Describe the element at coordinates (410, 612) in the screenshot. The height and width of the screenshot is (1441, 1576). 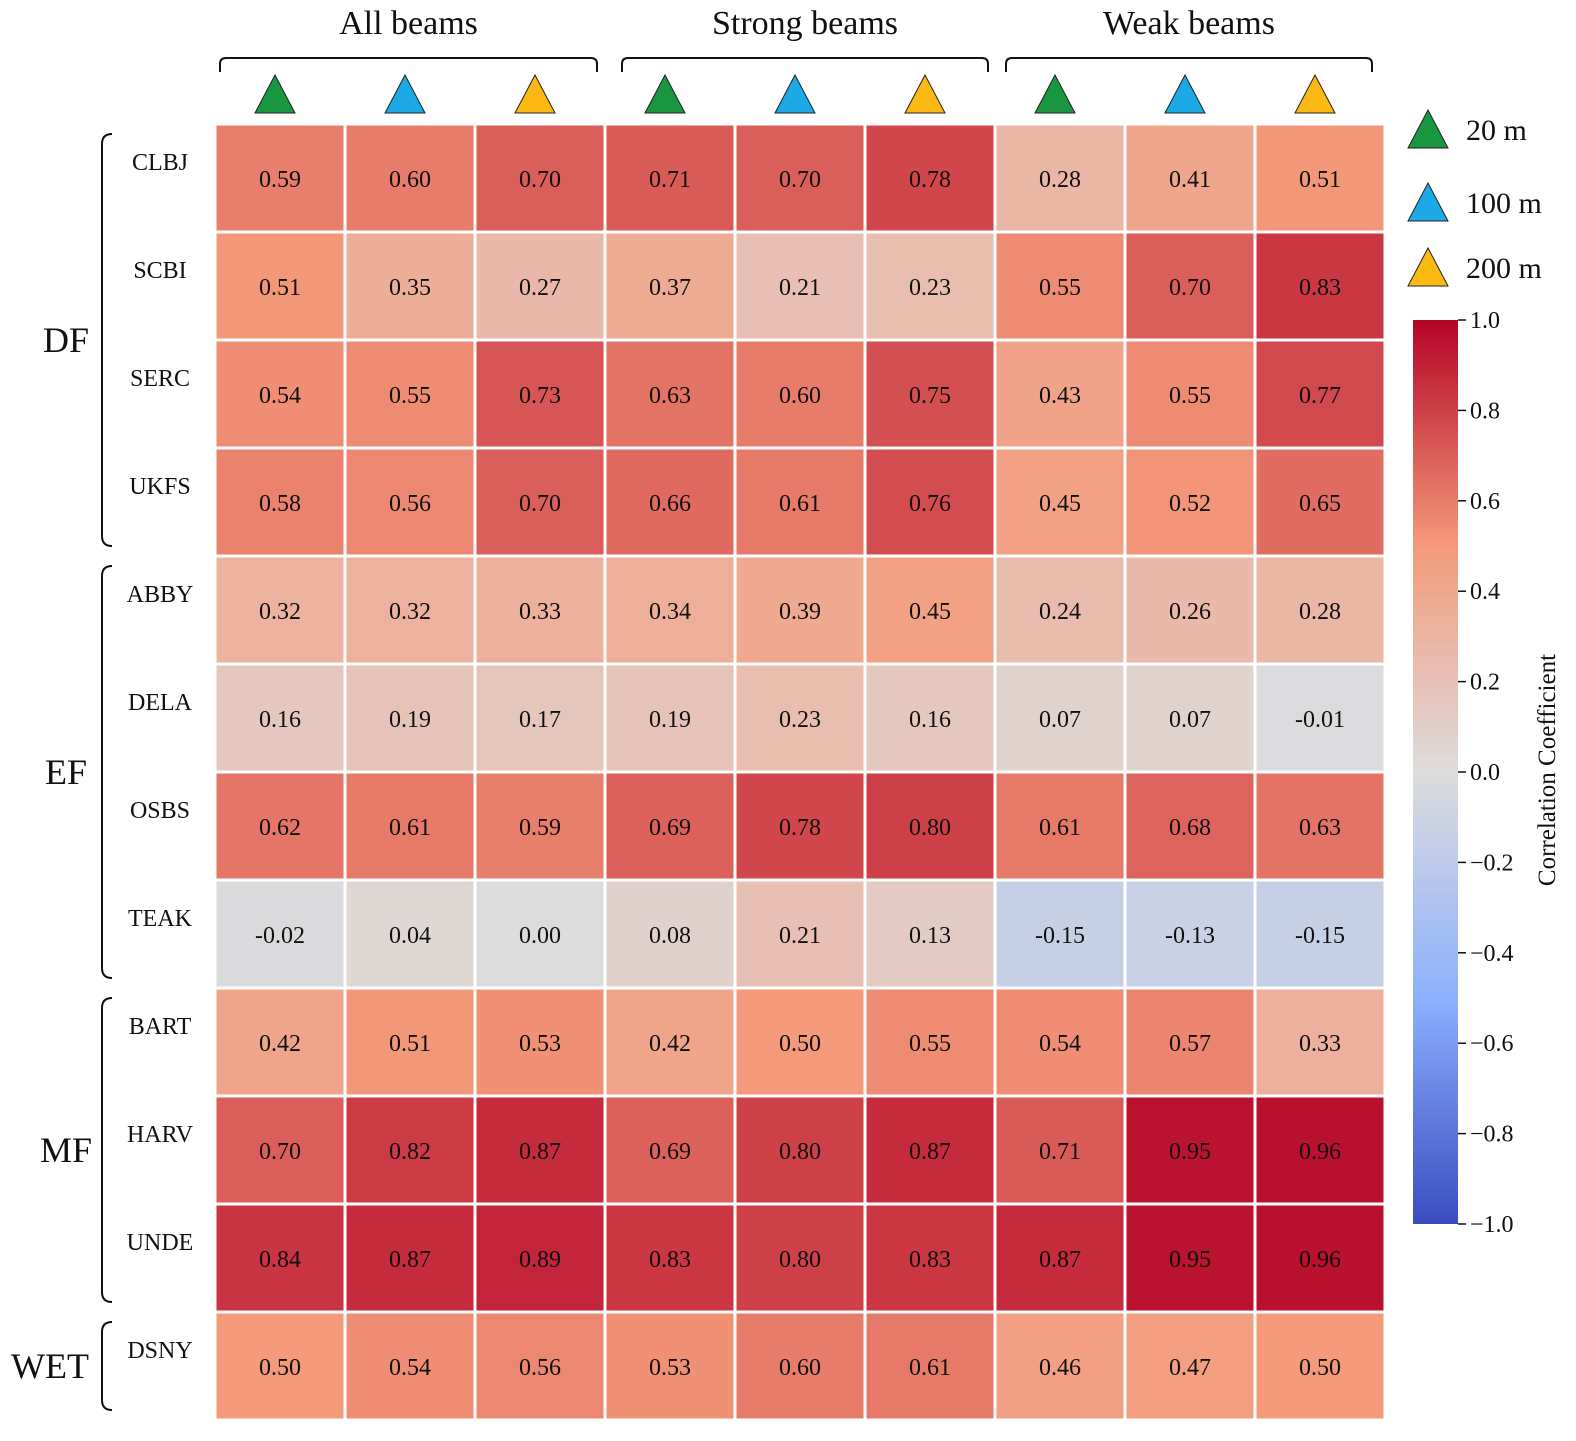
I see `cell-value-label: 0.32` at that location.